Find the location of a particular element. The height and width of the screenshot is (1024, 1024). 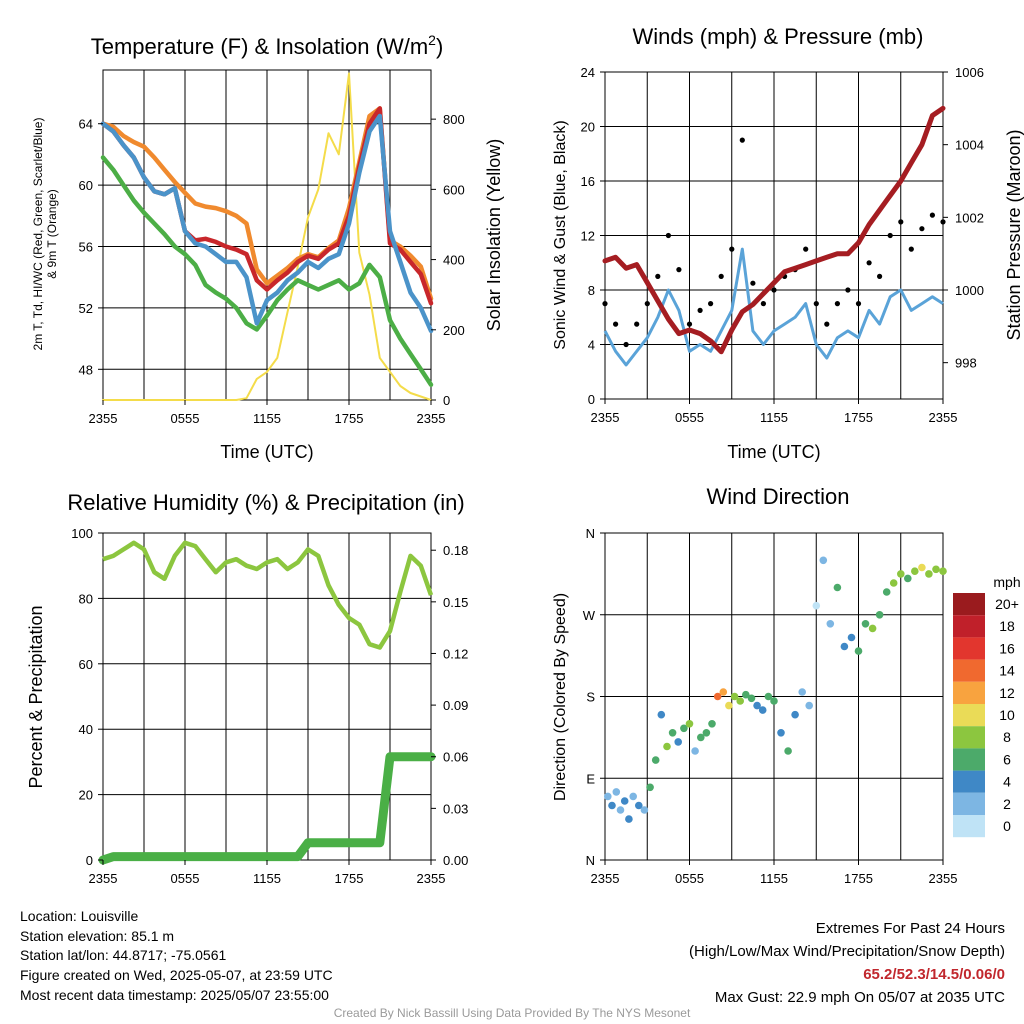

y2-tick-label: 1004 is located at coordinates (969, 145).